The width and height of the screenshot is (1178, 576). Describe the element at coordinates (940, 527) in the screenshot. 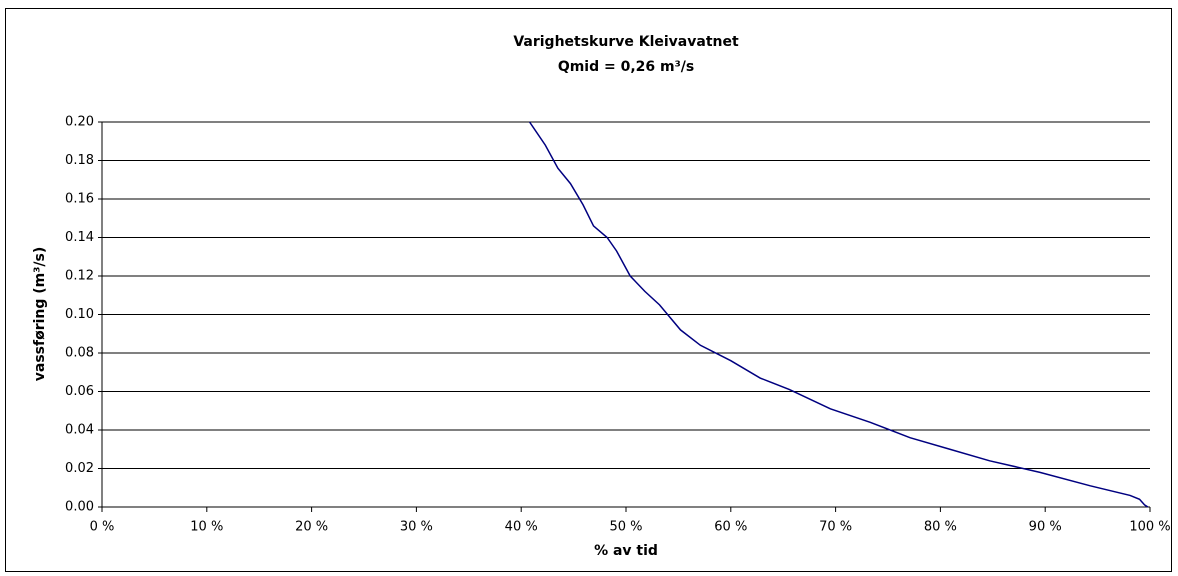

I see `x-tick-label: 80 %` at that location.